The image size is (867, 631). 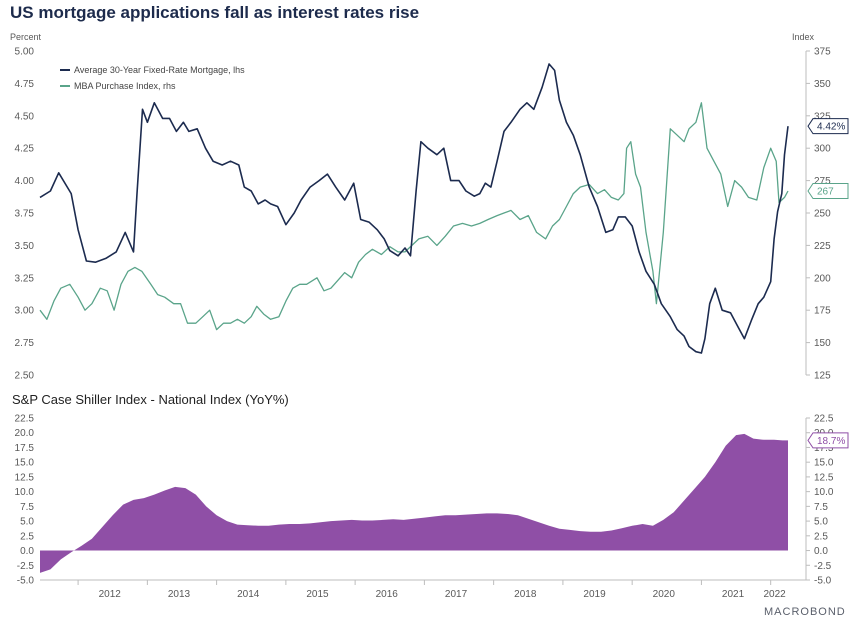 What do you see at coordinates (125, 86) in the screenshot?
I see `legend-purchase: MBA Purchase Index, rhs` at bounding box center [125, 86].